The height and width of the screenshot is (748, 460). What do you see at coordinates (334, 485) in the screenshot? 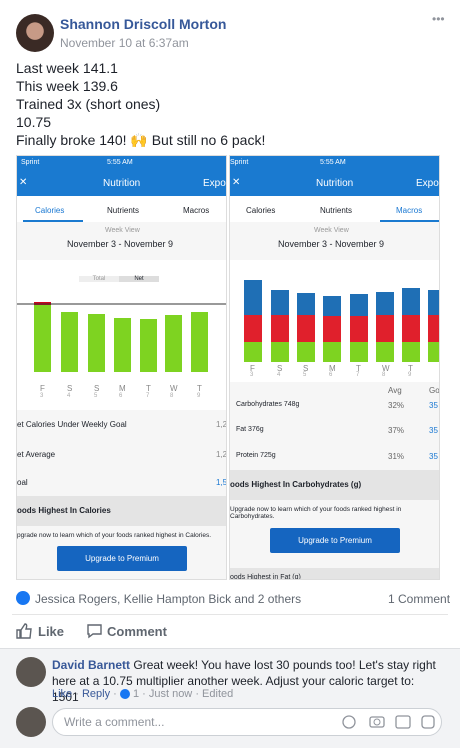
I see `section: oods Highest In Carbohydrates (g)` at bounding box center [334, 485].